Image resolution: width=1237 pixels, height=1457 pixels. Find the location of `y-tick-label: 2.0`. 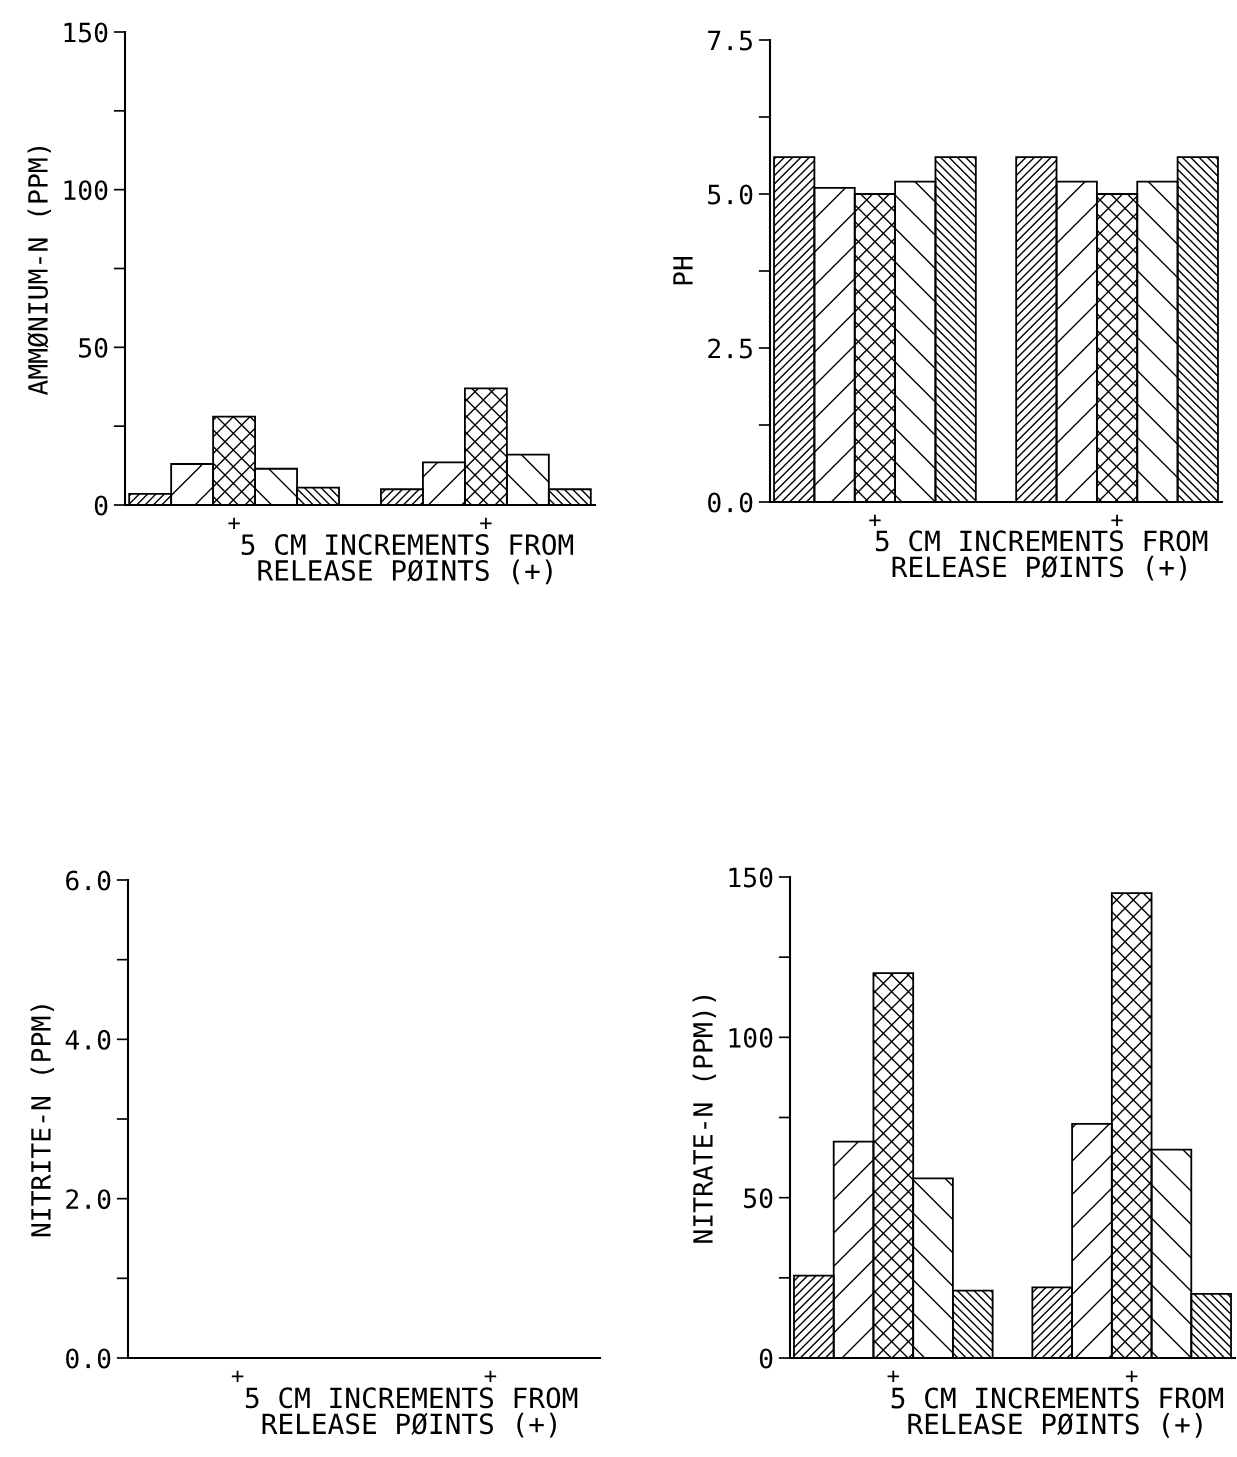

y-tick-label: 2.0 is located at coordinates (88, 1199).